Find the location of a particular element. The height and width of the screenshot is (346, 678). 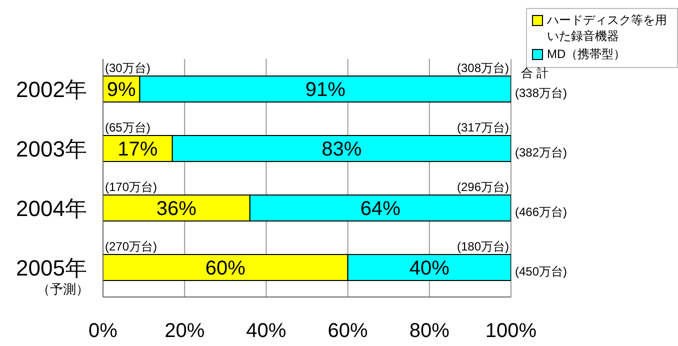

x-tick-label: 0% is located at coordinates (103, 331).